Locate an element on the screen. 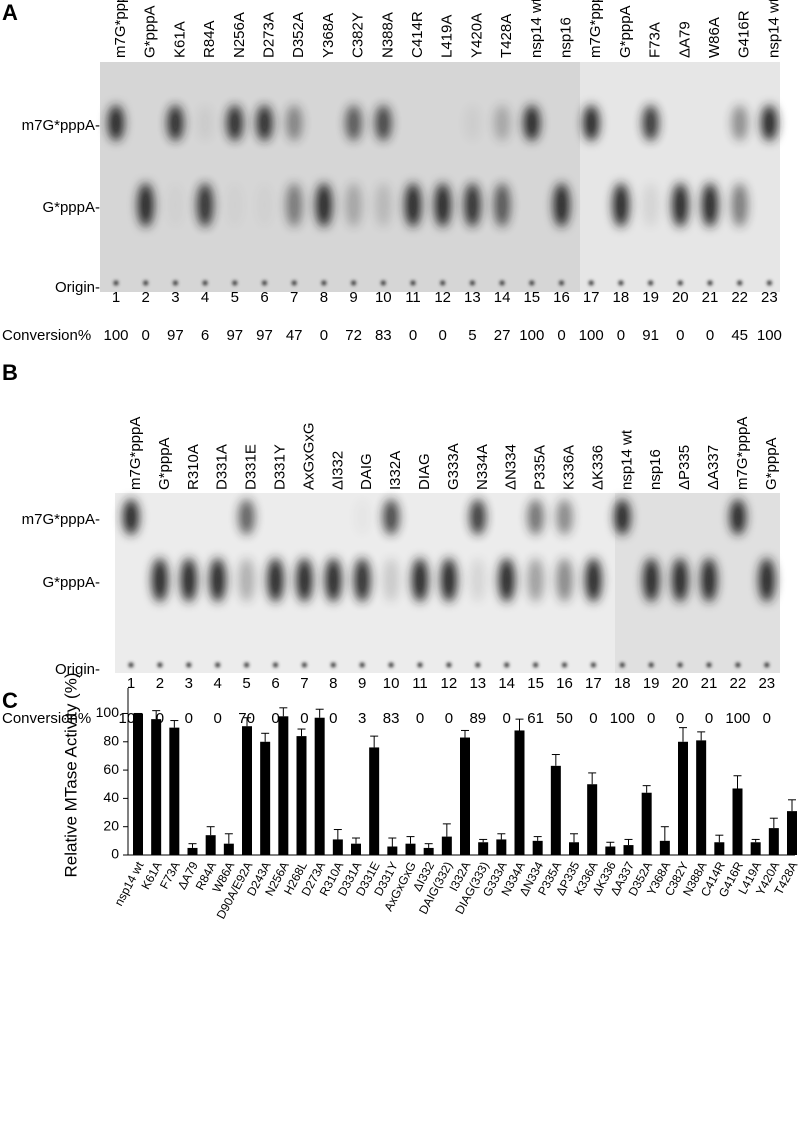 This screenshot has width=800, height=1132. lane-label: N388A is located at coordinates (387, 35).